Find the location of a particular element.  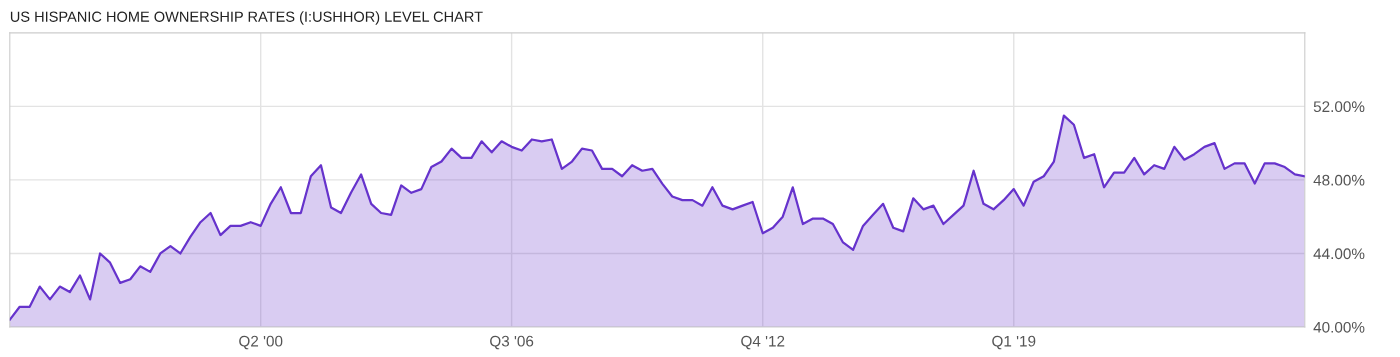

y-tick-label: 52.00% is located at coordinates (1339, 107).